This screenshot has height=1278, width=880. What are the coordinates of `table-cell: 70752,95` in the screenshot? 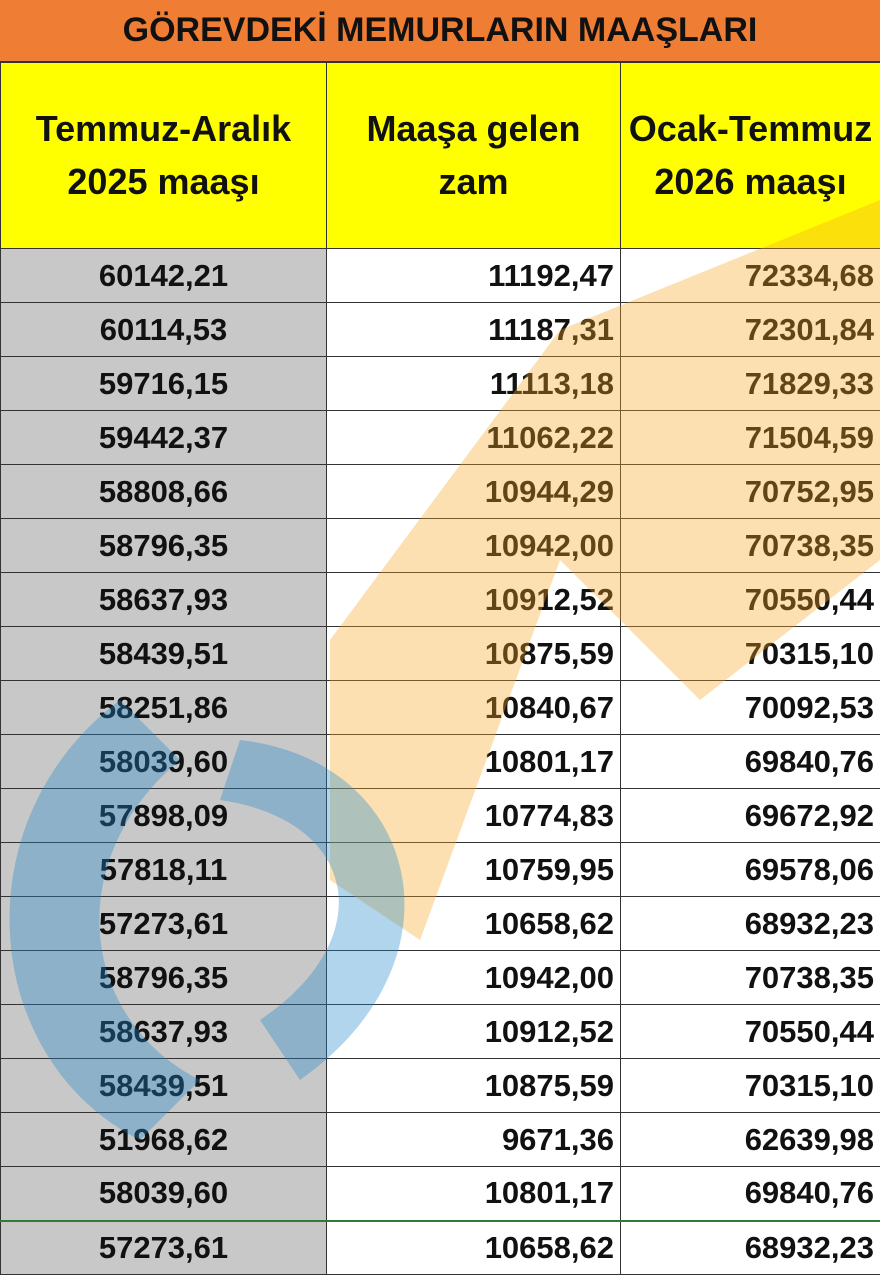 It's located at (750, 491).